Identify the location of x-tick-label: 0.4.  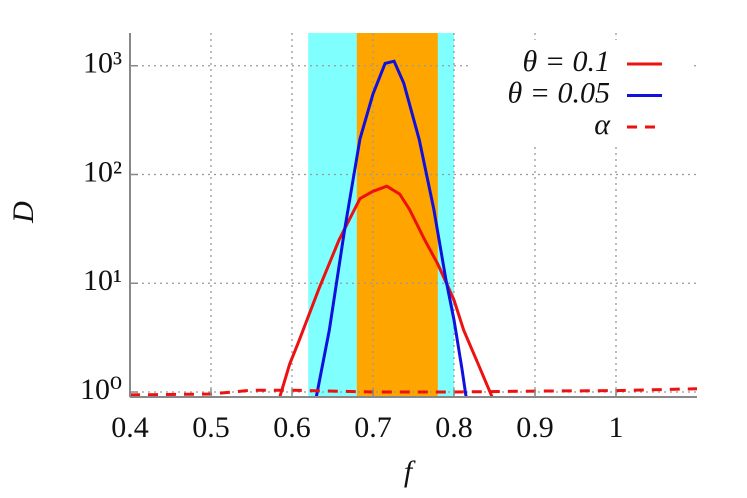
(130, 427).